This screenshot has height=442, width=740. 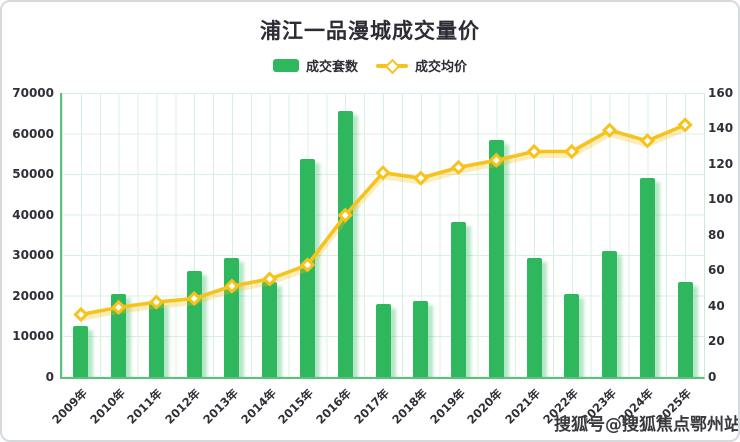 I want to click on marker-2019年, so click(x=458, y=167).